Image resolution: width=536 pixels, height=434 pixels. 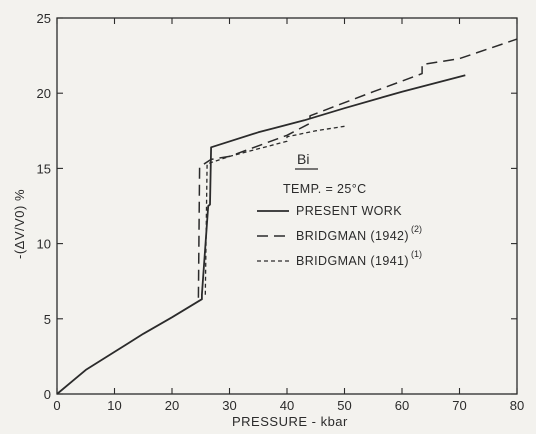 I want to click on y-tick-label: 25, so click(x=44, y=18).